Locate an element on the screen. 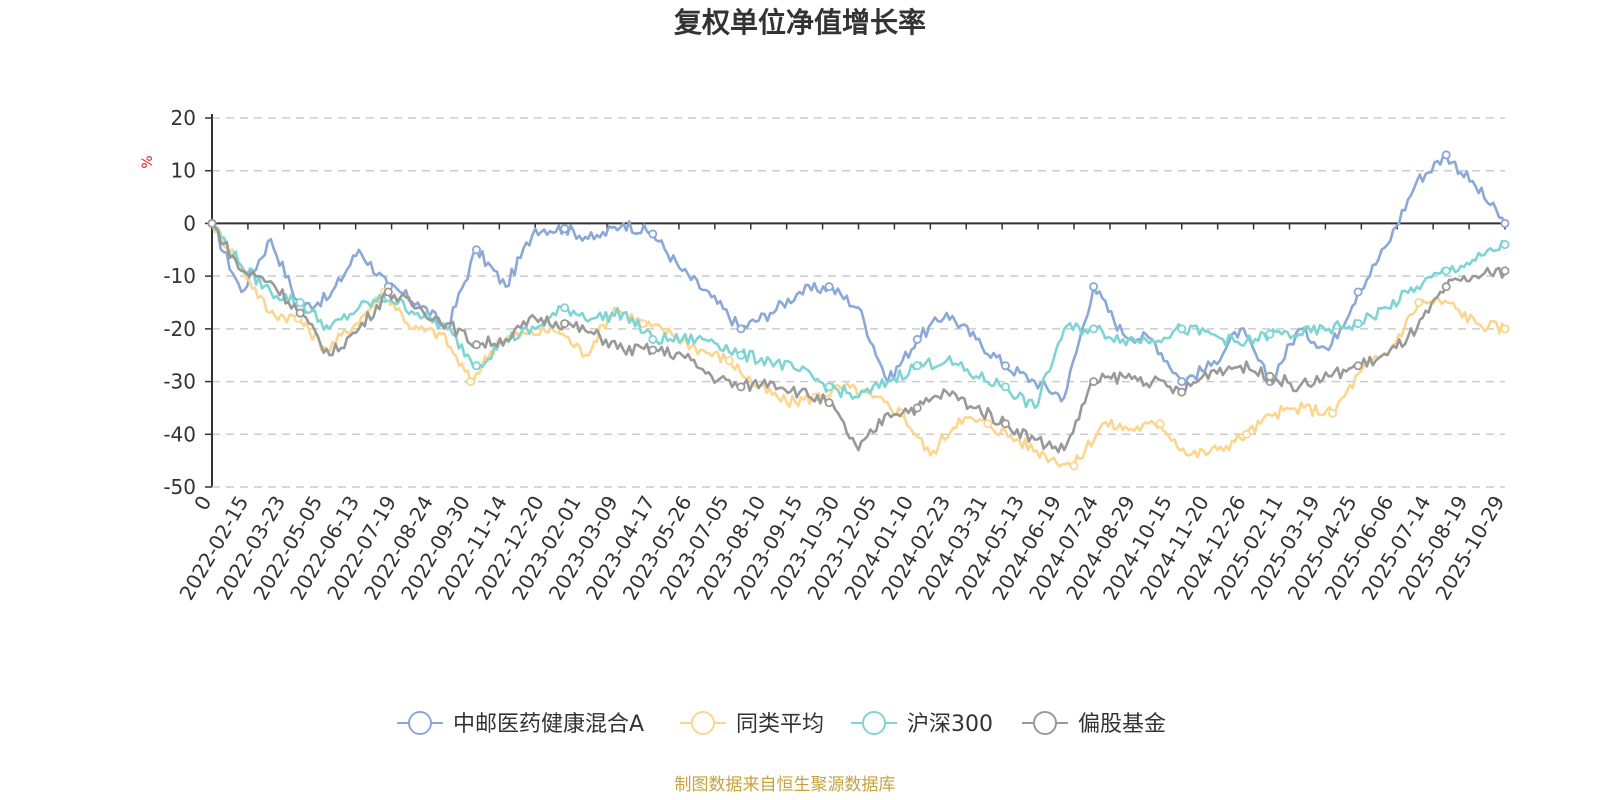 The height and width of the screenshot is (800, 1600). chart-title: 复权单位净值增长率 is located at coordinates (800, 22).